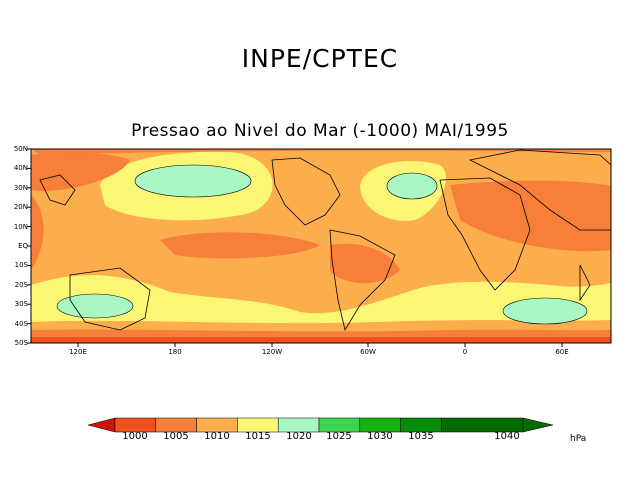  Describe the element at coordinates (175, 352) in the screenshot. I see `lon-label-180: 180` at that location.